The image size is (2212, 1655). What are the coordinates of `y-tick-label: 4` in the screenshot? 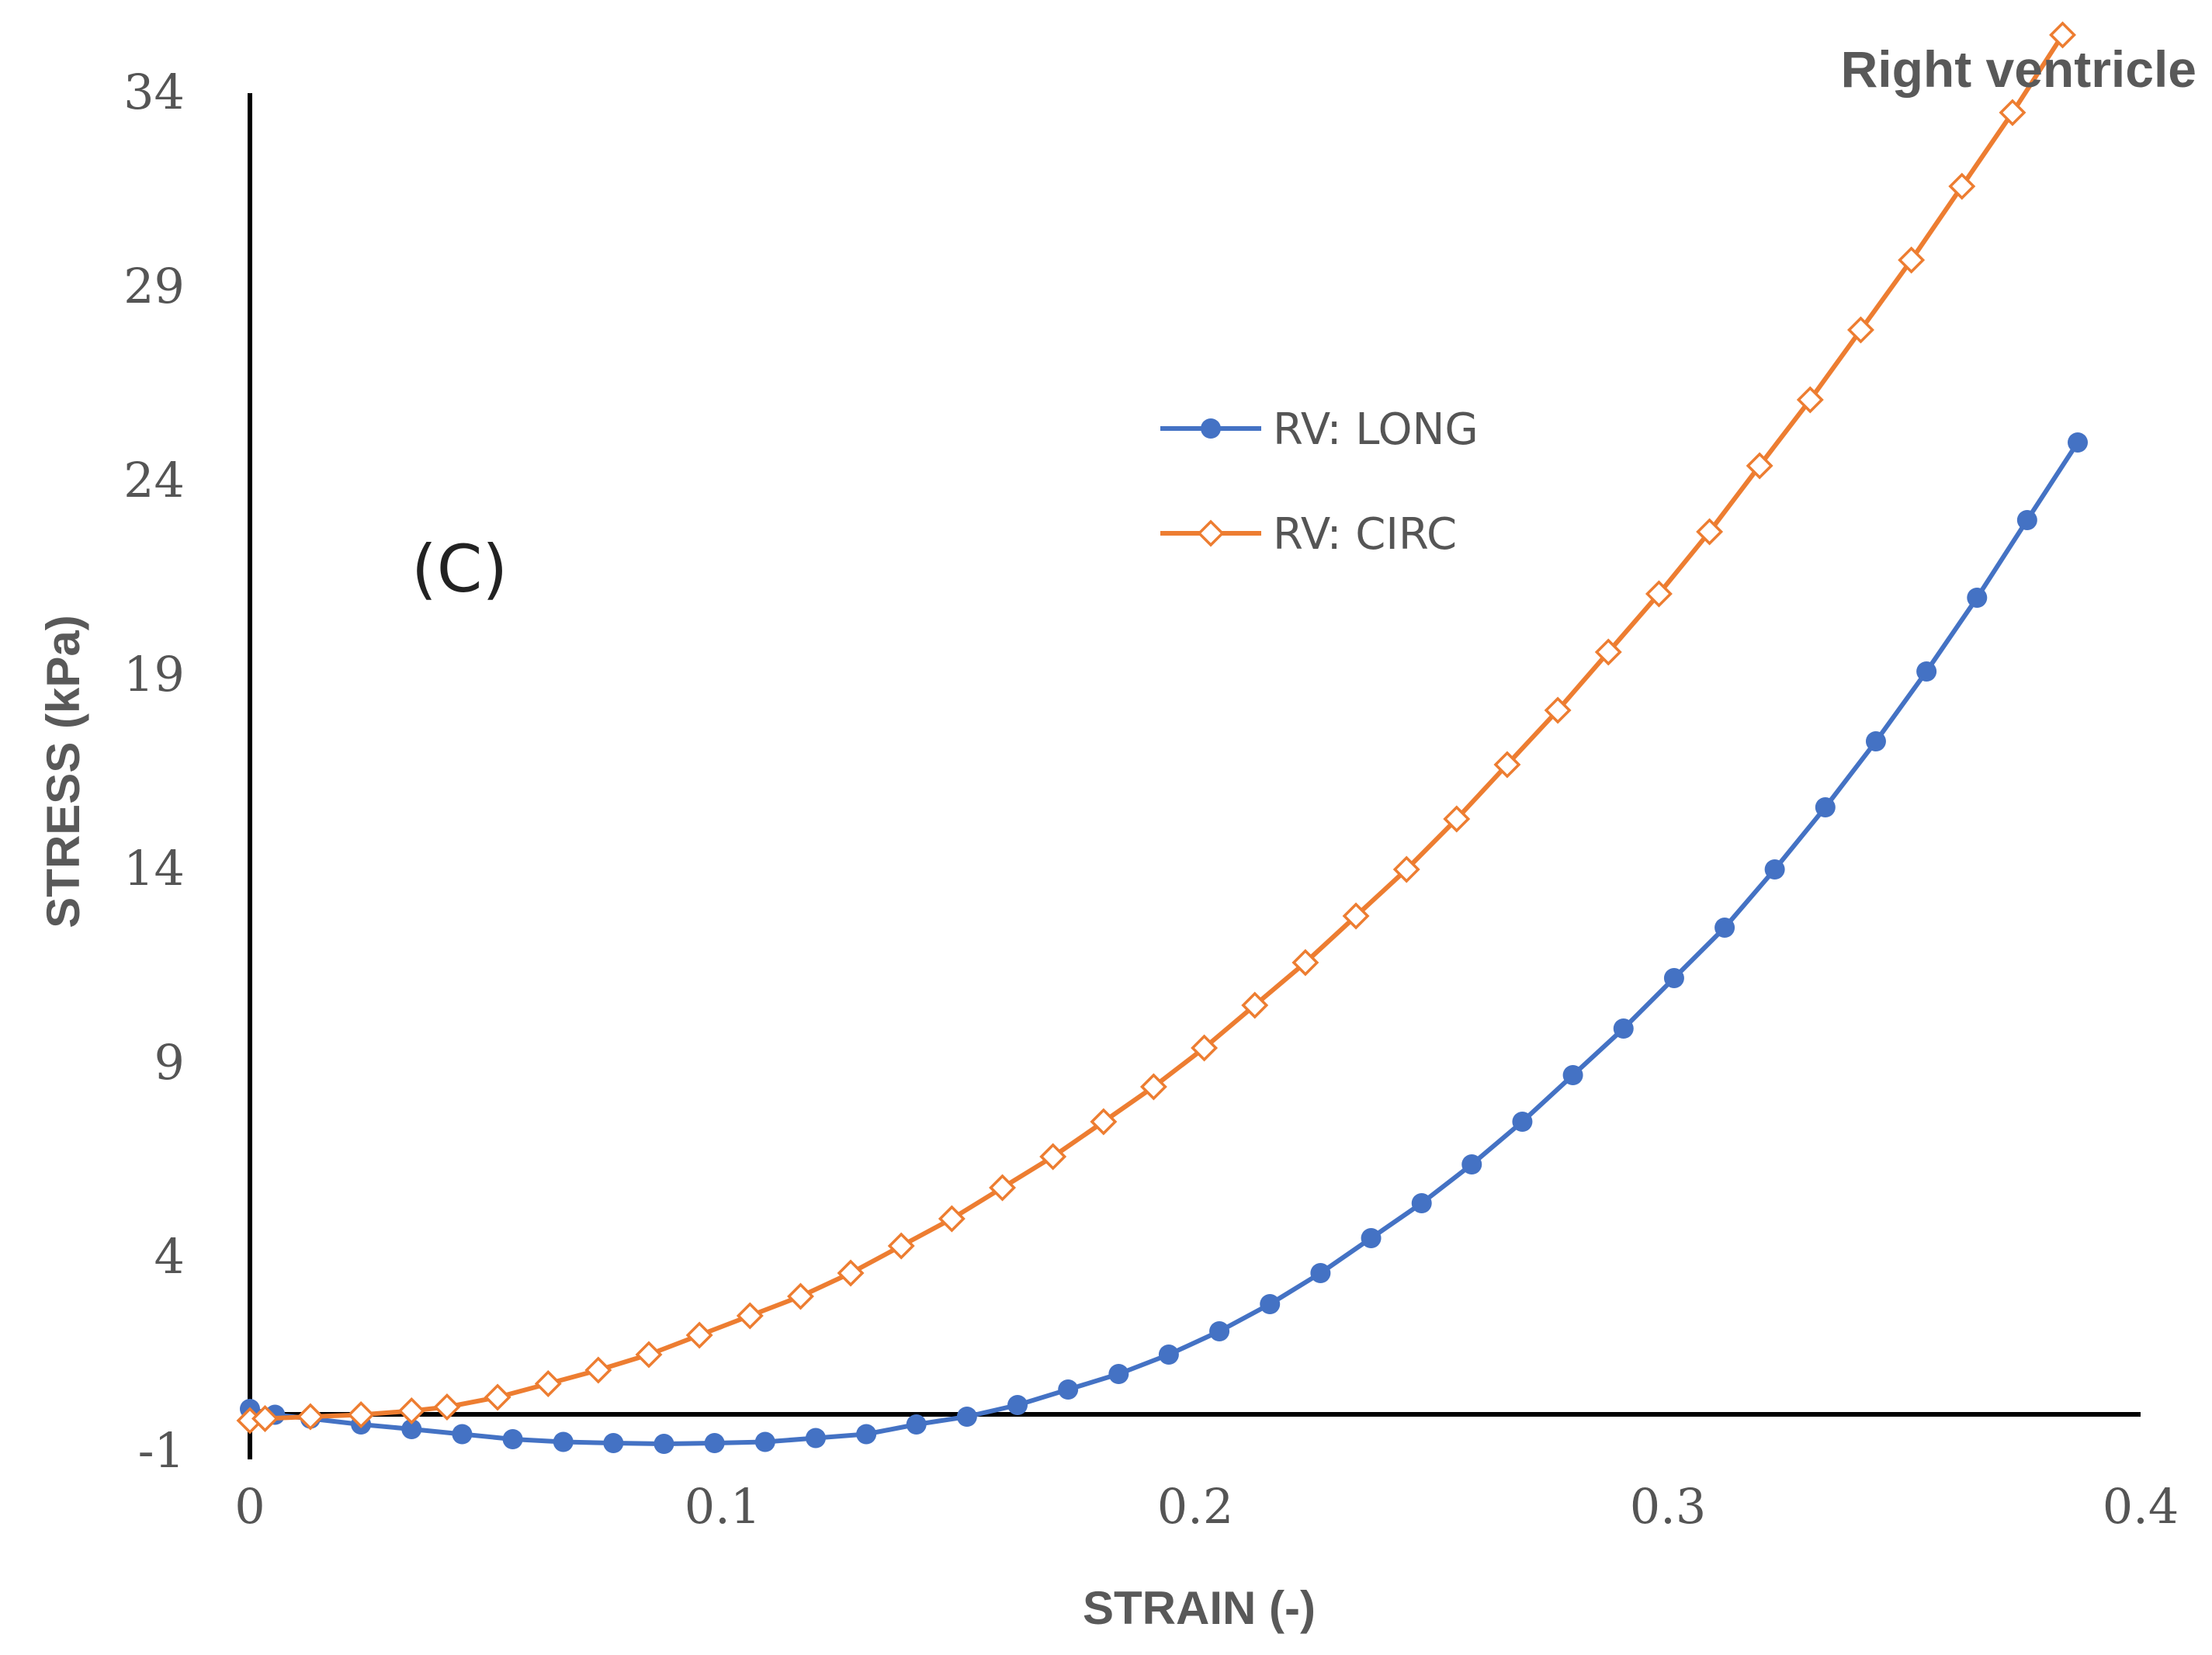 It's located at (169, 1256).